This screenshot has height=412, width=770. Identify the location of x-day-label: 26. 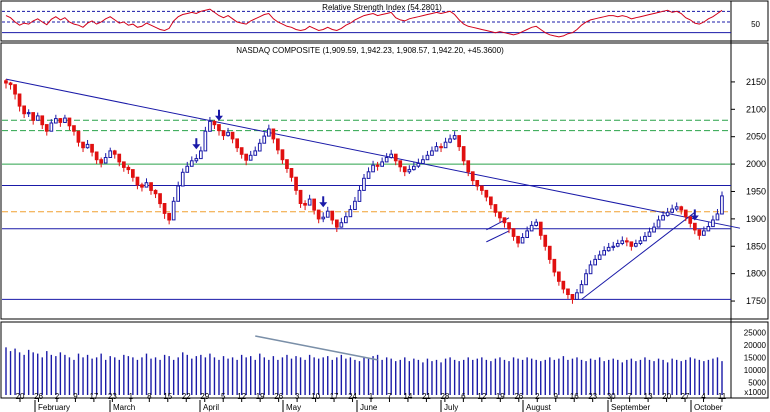
(278, 396).